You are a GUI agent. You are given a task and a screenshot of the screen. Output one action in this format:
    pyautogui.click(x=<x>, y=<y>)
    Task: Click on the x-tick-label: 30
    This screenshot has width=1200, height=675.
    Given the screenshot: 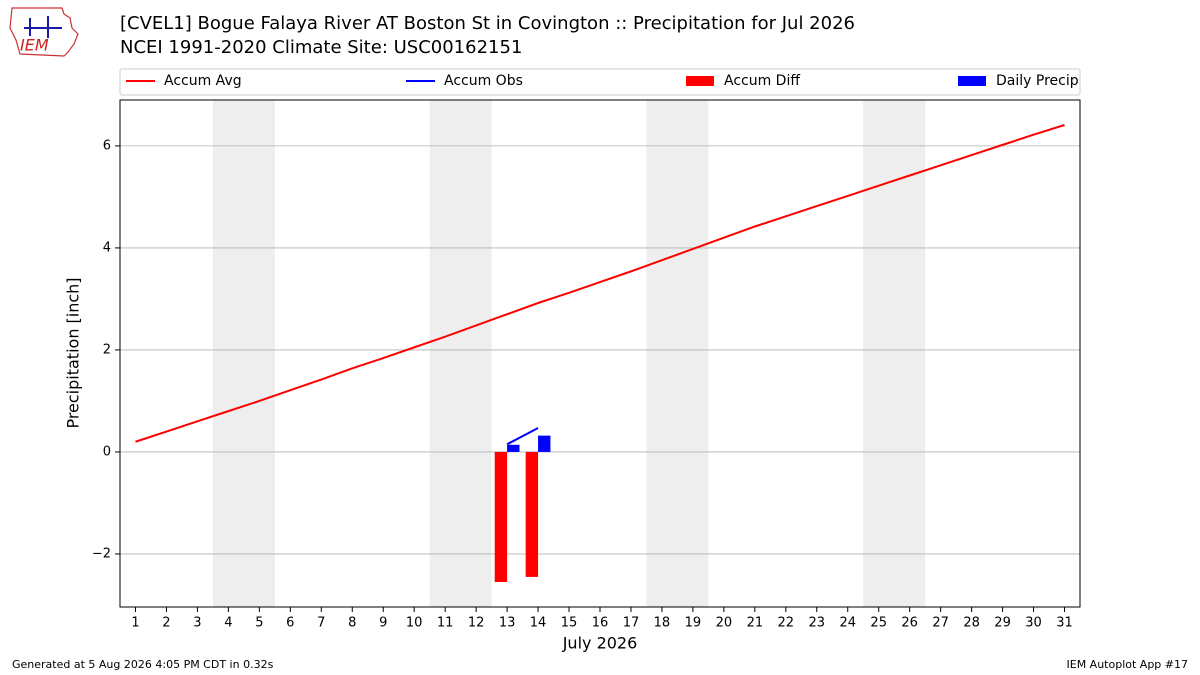 What is the action you would take?
    pyautogui.click(x=1033, y=623)
    